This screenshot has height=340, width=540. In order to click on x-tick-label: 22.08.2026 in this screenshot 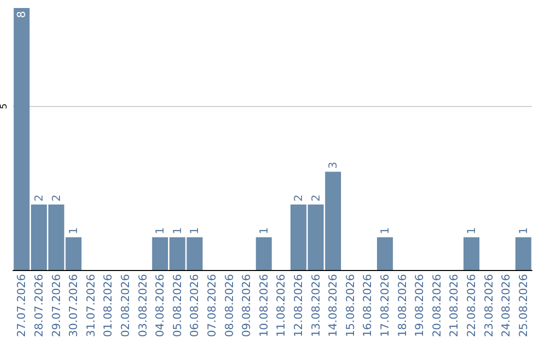, I will do `click(471, 305)`.